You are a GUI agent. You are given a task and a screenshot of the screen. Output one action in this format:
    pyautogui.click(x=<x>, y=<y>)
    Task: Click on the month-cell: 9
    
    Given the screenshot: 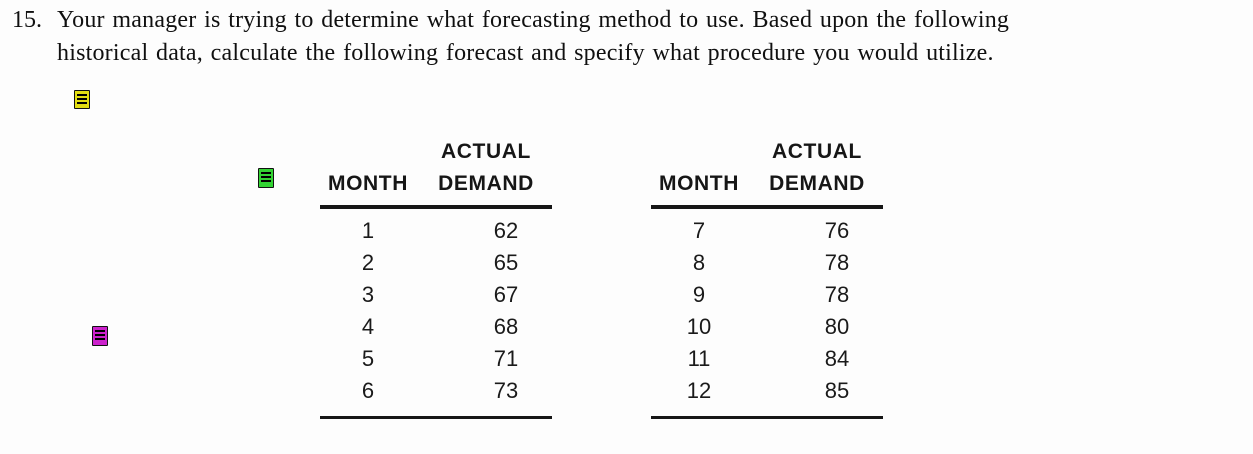 What is the action you would take?
    pyautogui.click(x=699, y=294)
    